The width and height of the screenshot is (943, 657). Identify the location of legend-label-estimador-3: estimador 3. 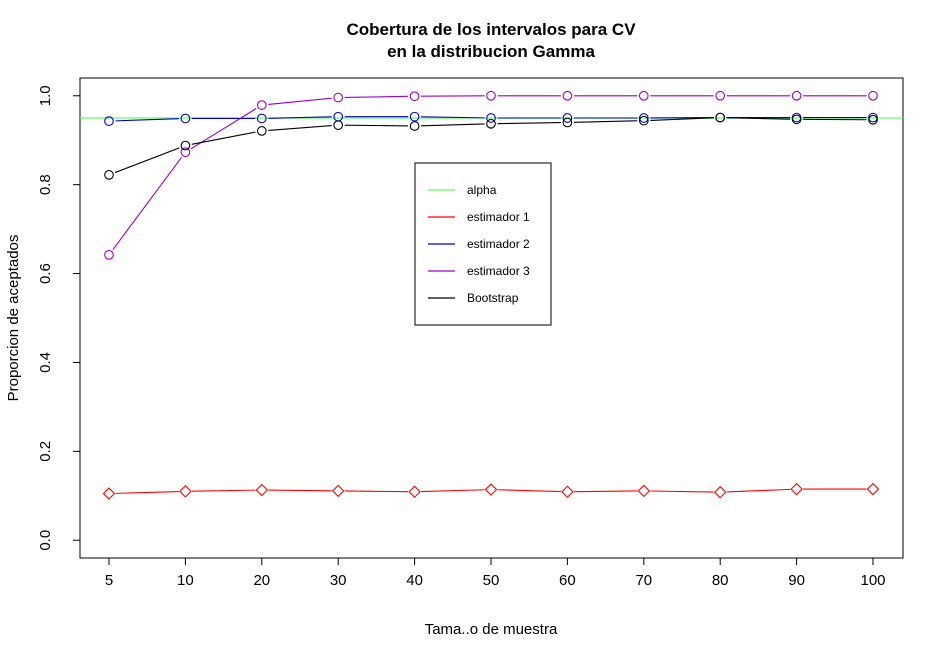
(498, 271).